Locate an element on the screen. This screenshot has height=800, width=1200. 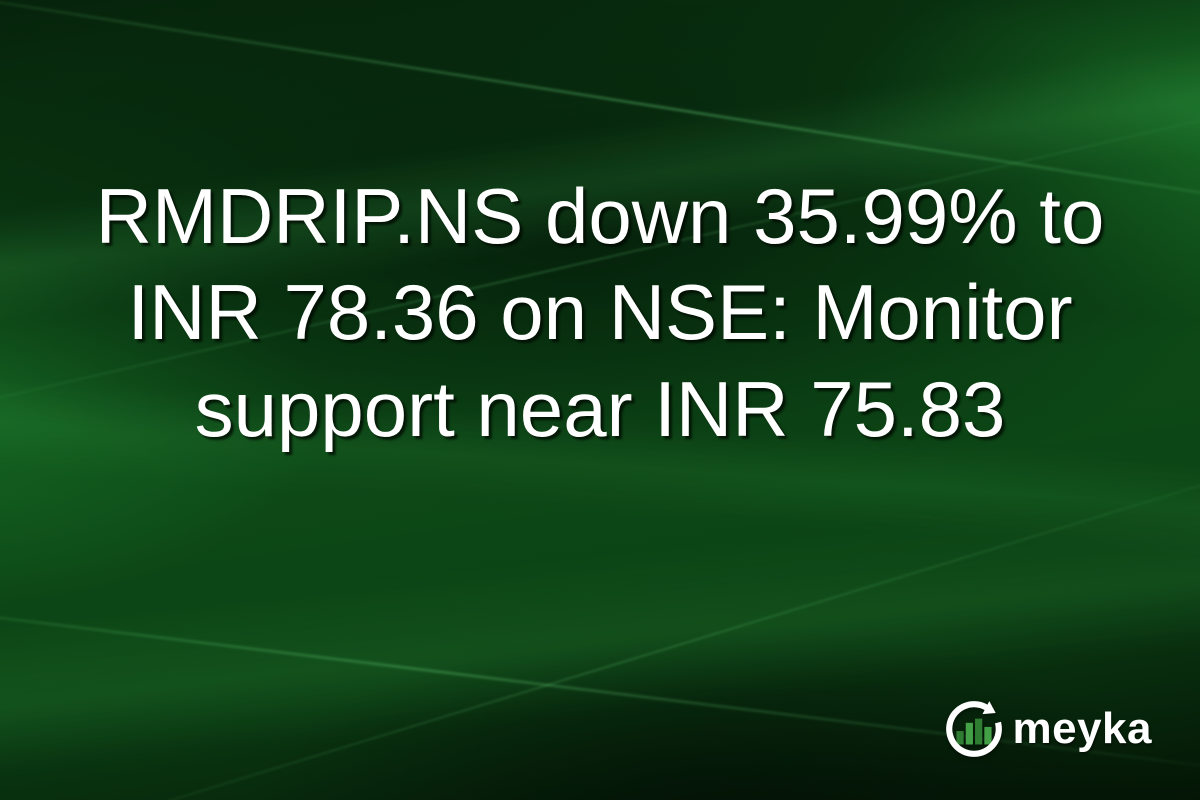
brand-logo: meyka is located at coordinates (1047, 729).